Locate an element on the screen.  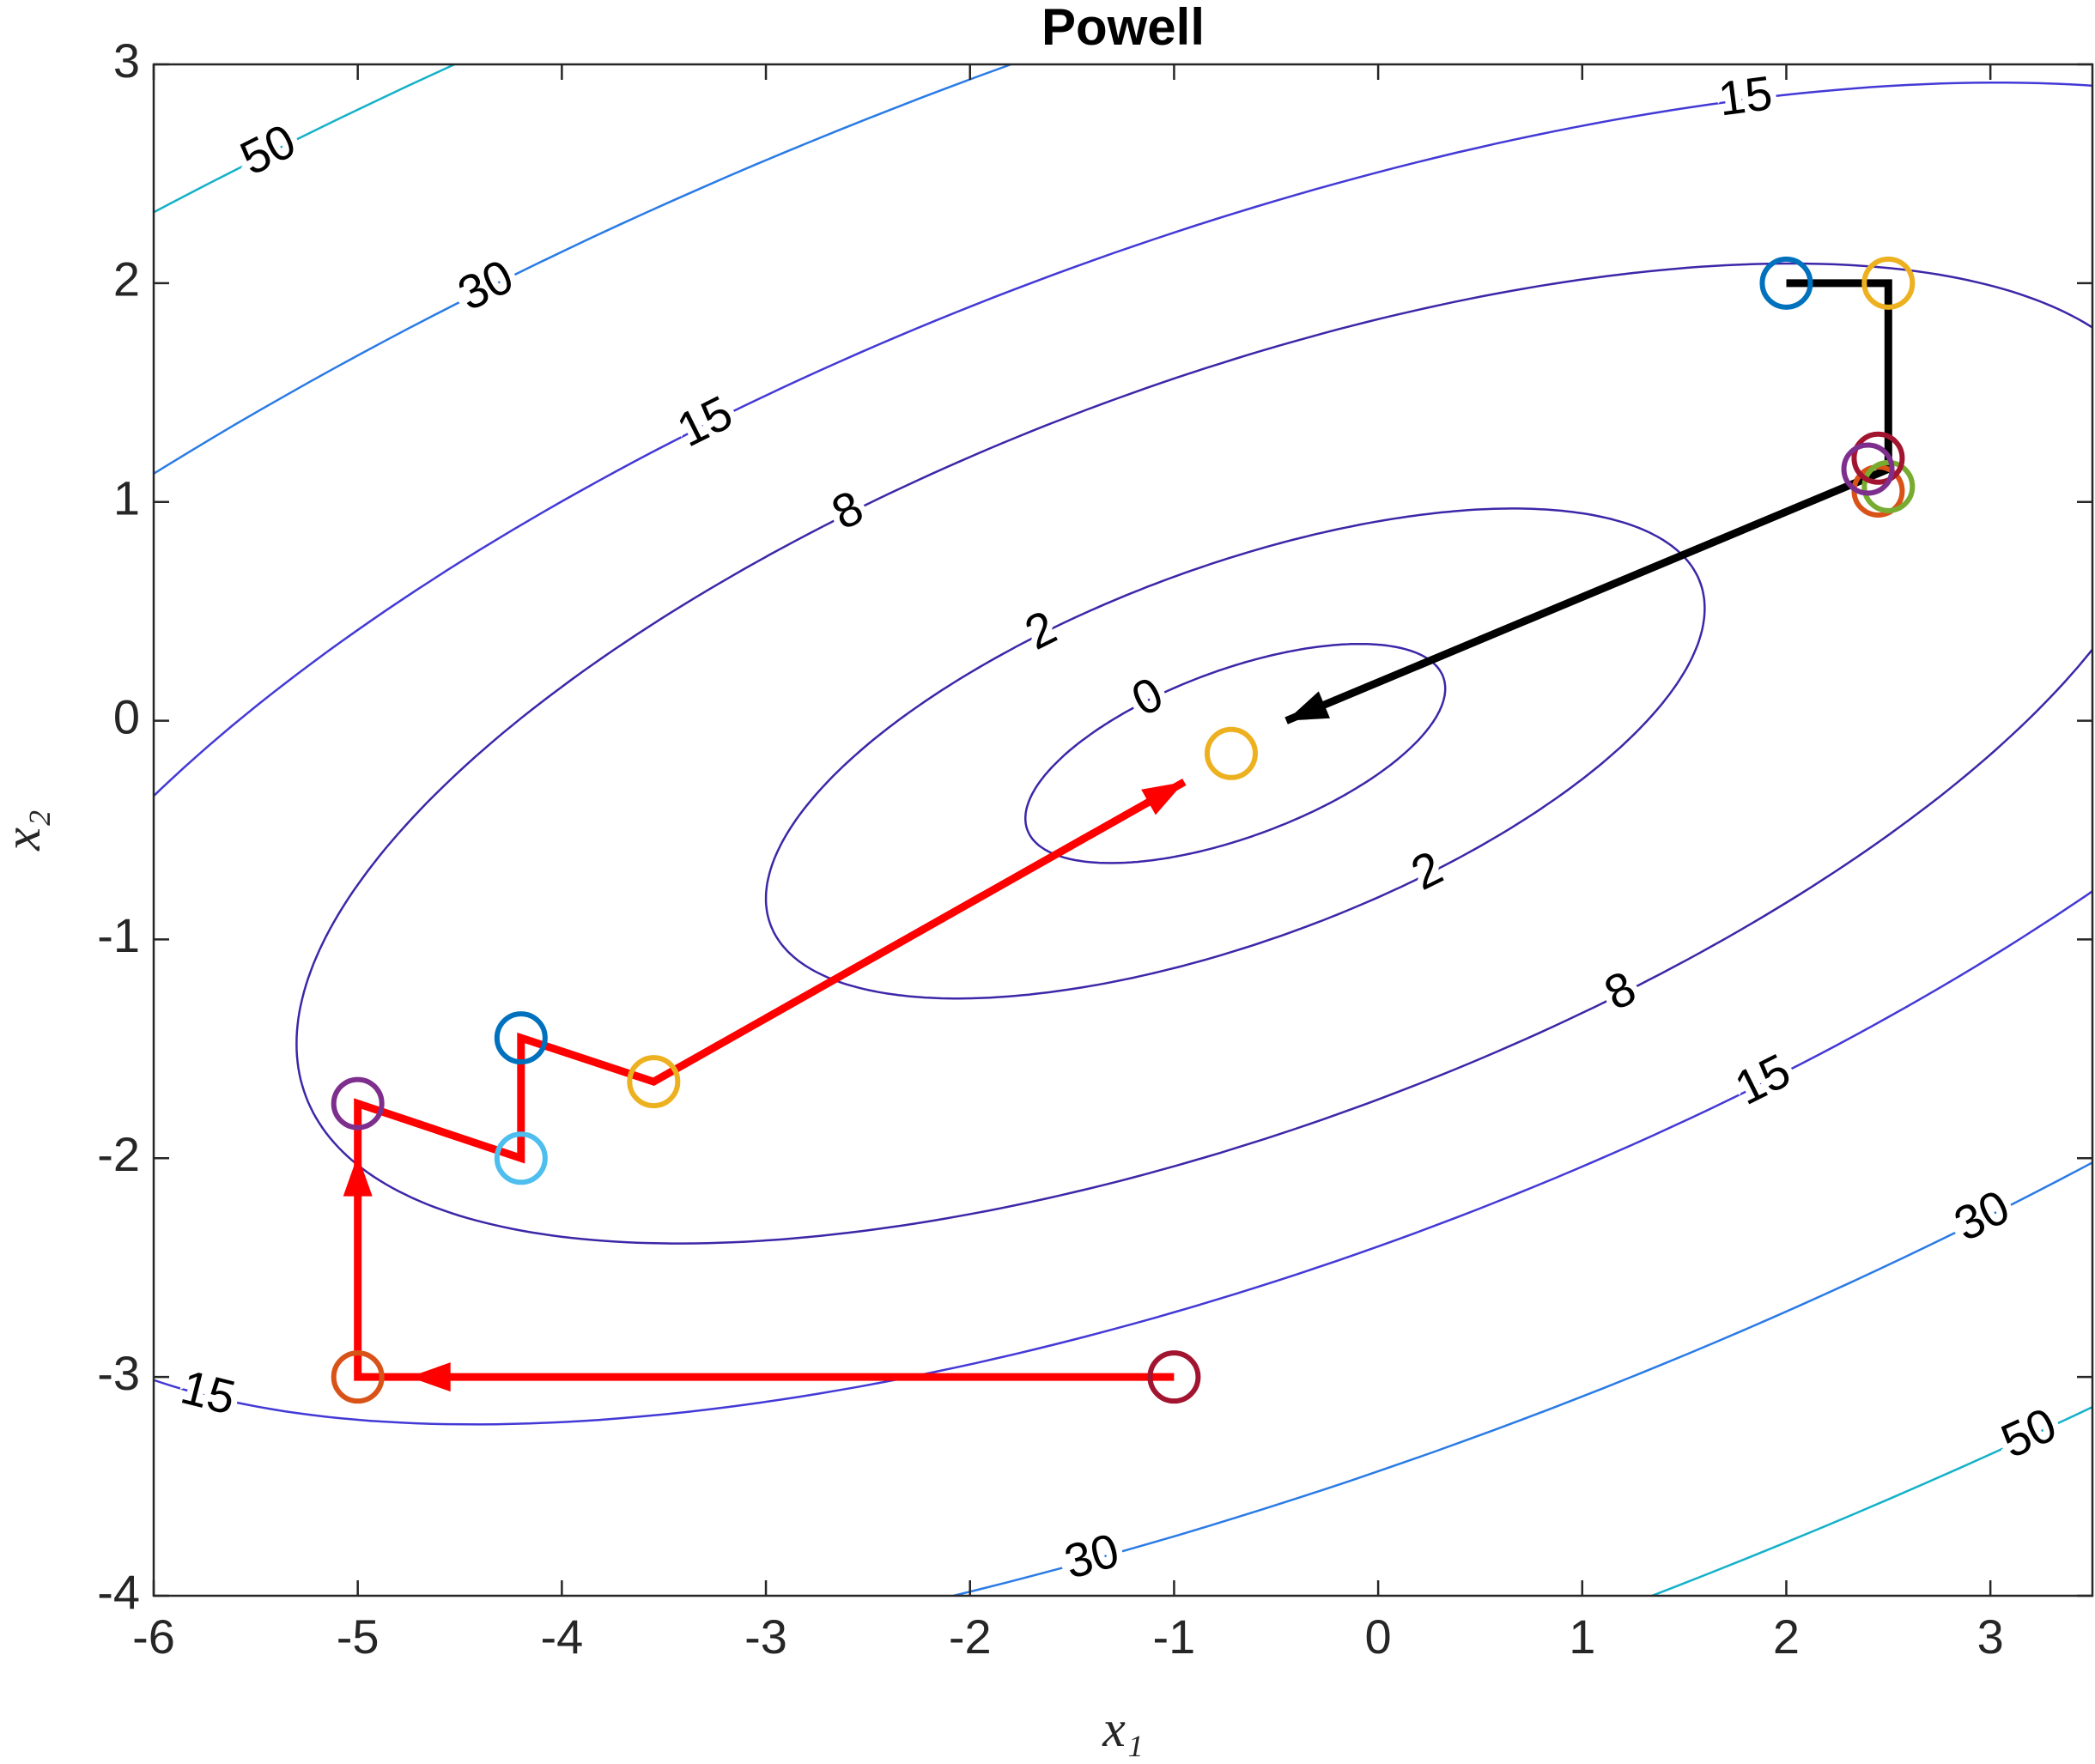
y-tick-label: -1 is located at coordinates (118, 935).